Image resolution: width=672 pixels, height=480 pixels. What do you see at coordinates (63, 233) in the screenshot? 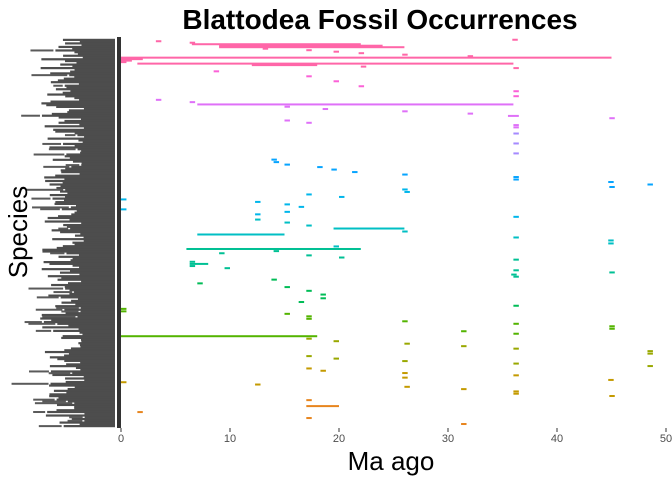
I see `species-label-column` at bounding box center [63, 233].